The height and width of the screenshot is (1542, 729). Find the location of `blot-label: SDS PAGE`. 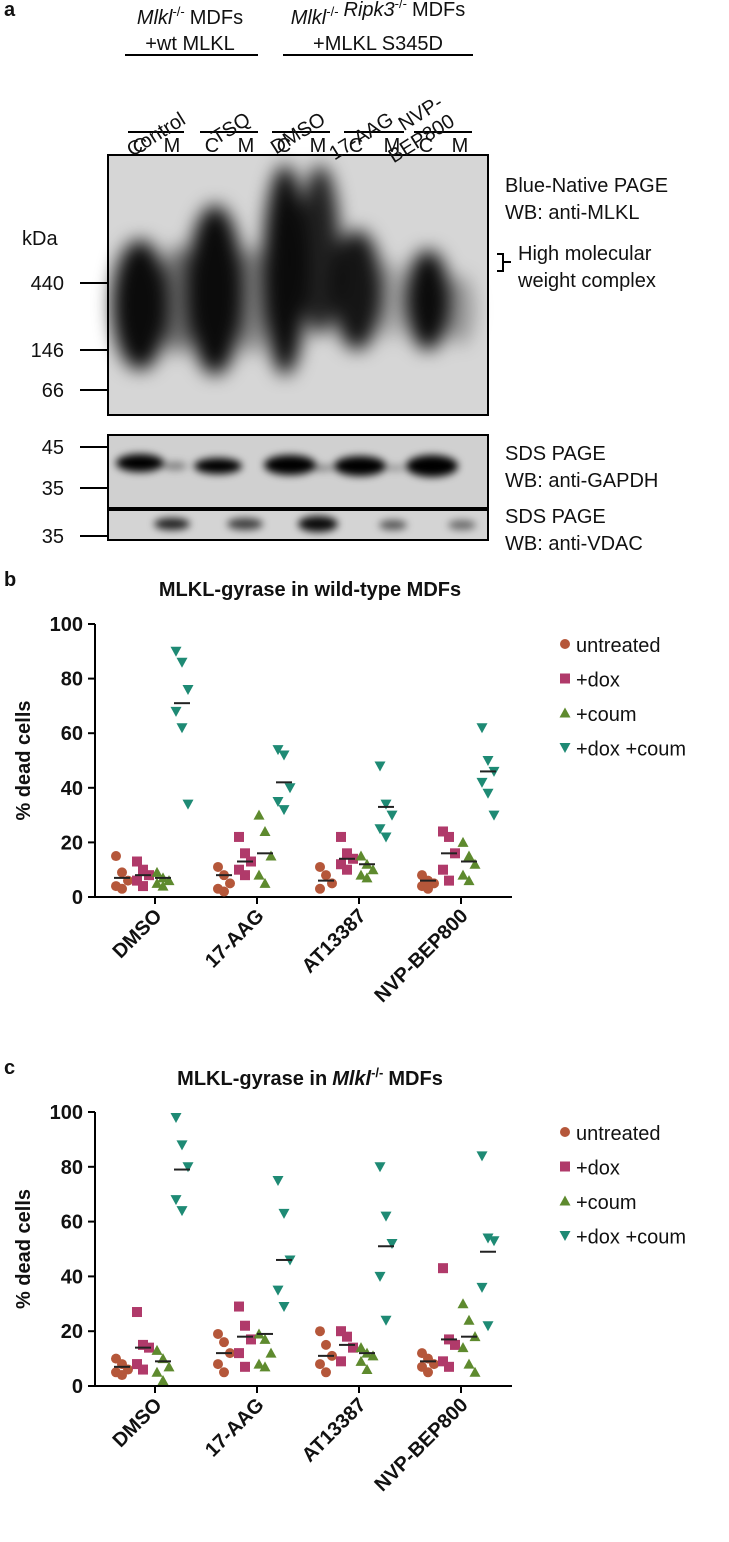

blot-label: SDS PAGE is located at coordinates (555, 517).